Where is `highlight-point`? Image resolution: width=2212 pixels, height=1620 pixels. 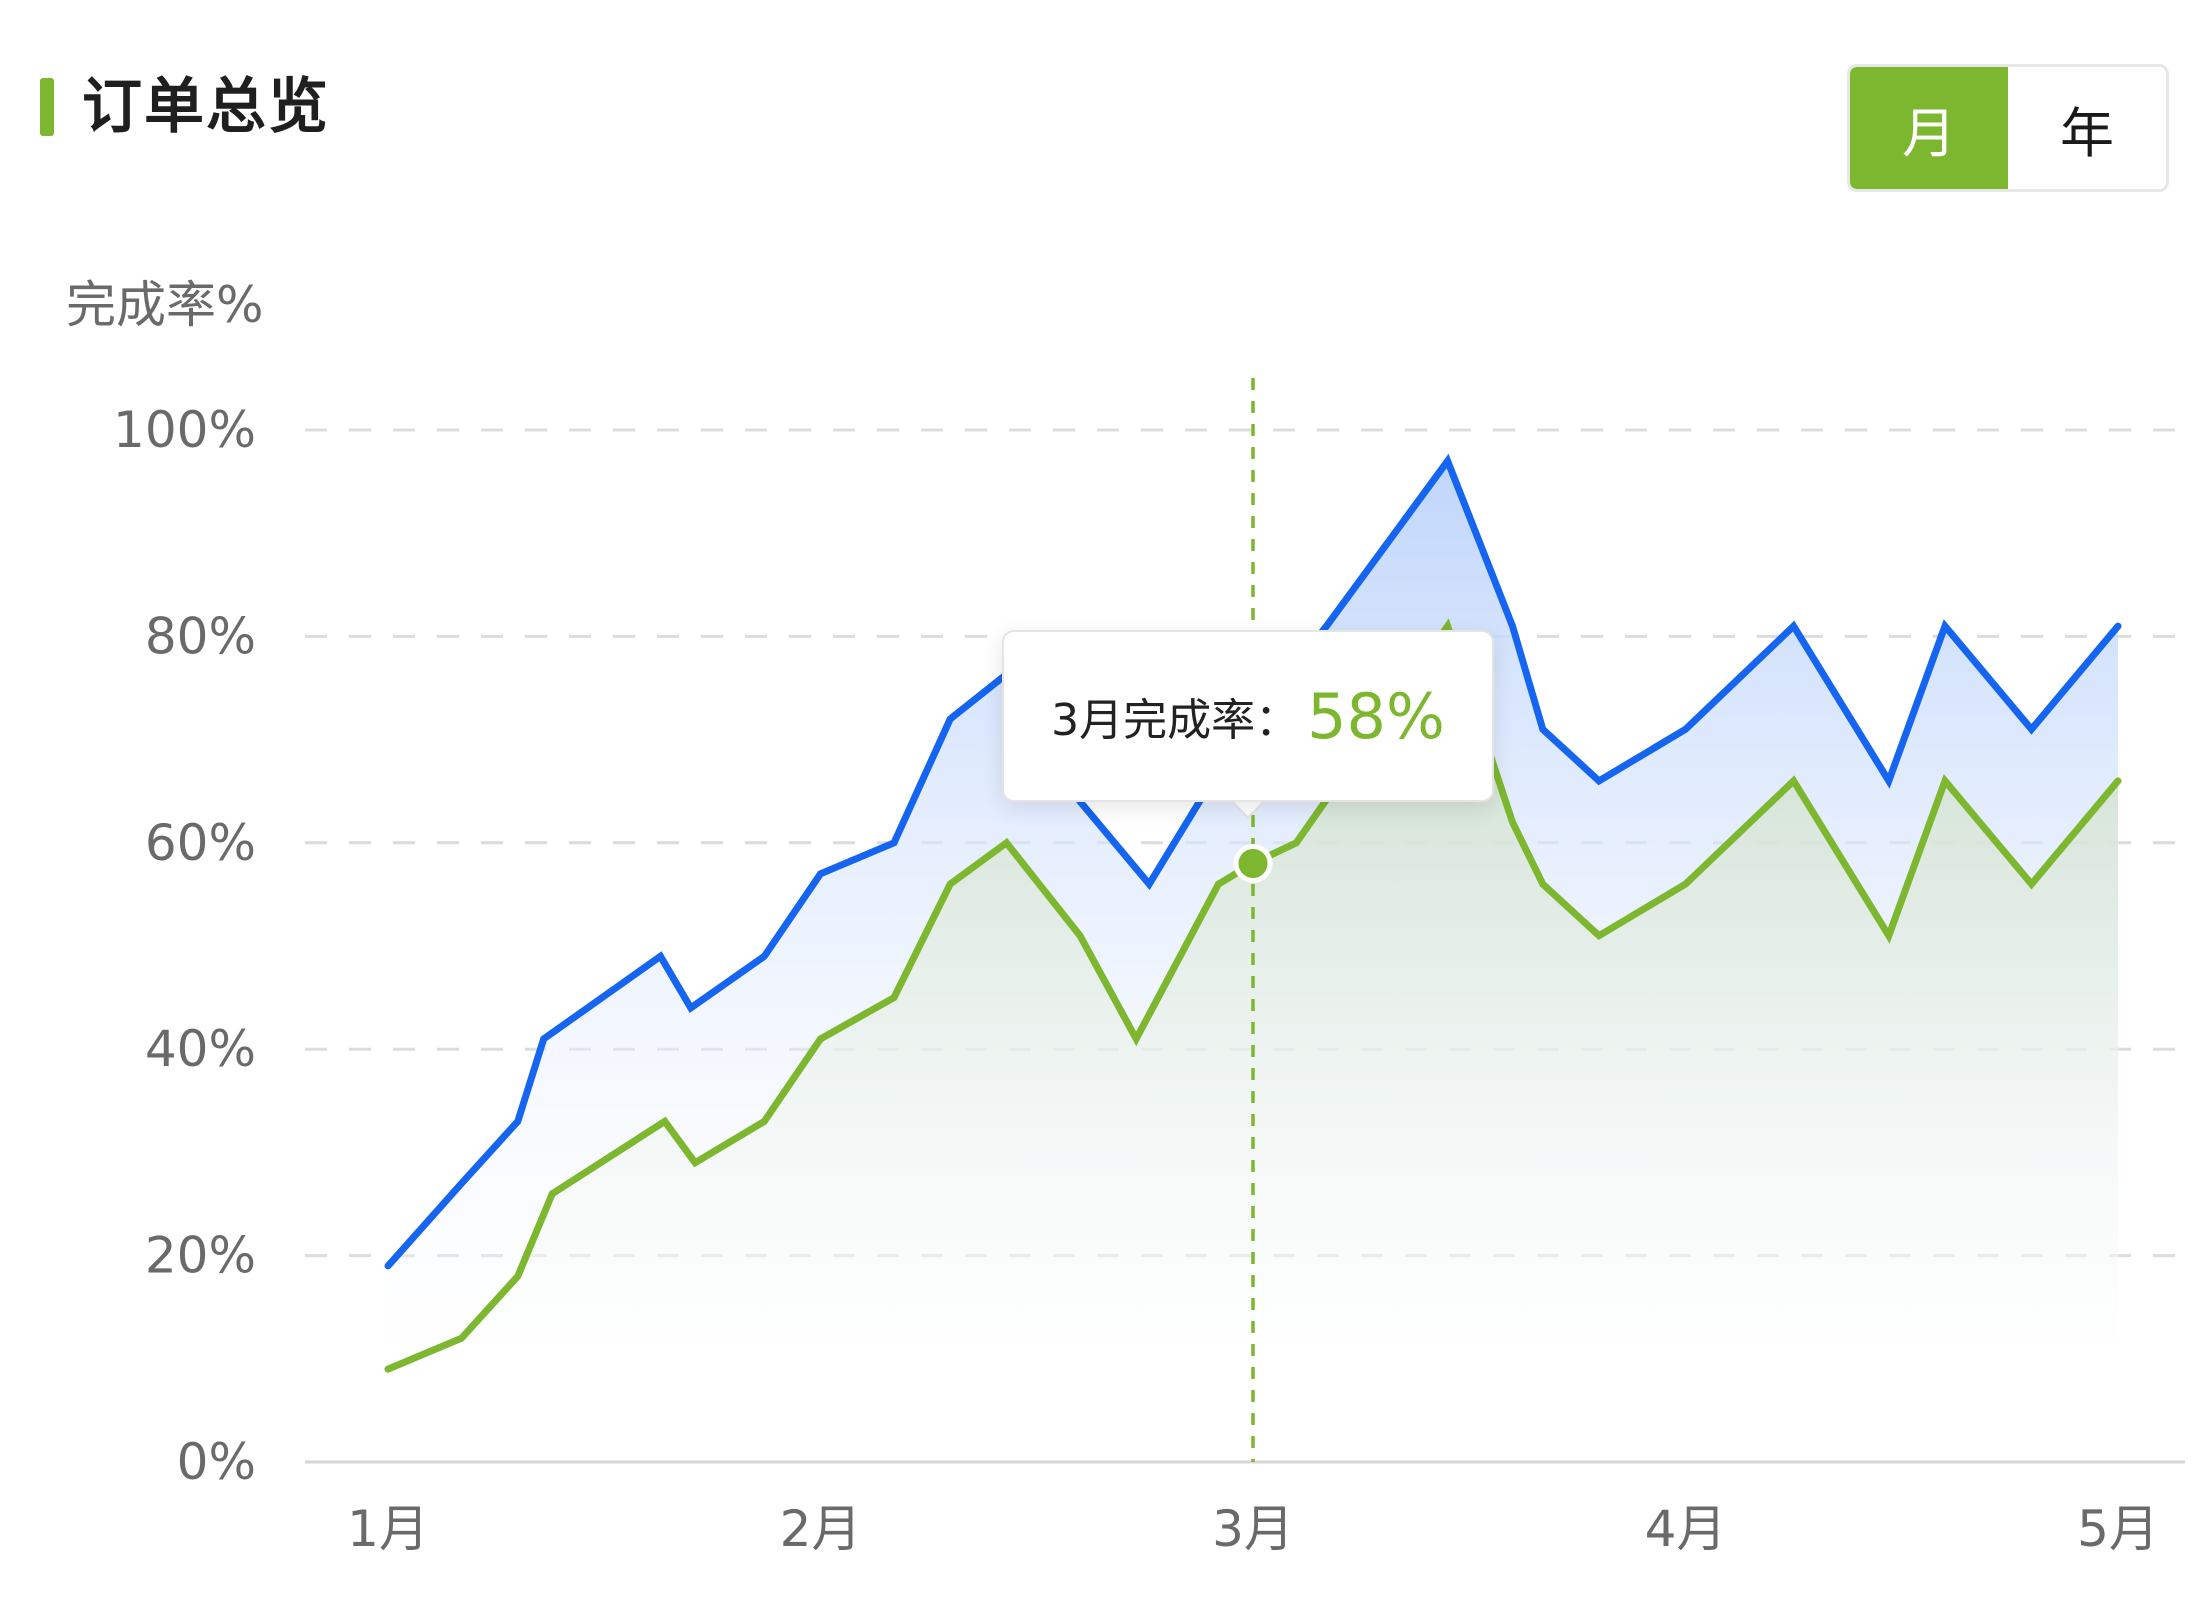
highlight-point is located at coordinates (1253, 863).